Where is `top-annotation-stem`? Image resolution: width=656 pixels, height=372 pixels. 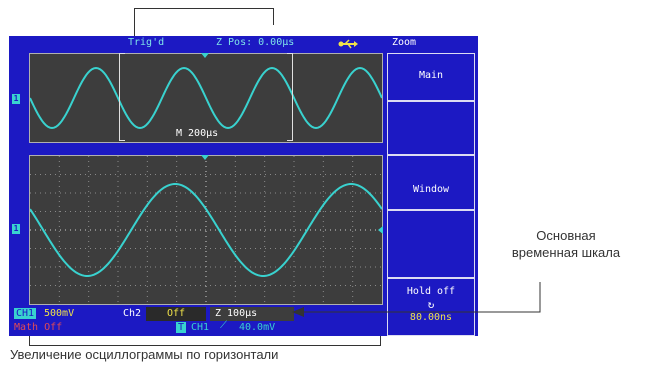 top-annotation-stem is located at coordinates (134, 32).